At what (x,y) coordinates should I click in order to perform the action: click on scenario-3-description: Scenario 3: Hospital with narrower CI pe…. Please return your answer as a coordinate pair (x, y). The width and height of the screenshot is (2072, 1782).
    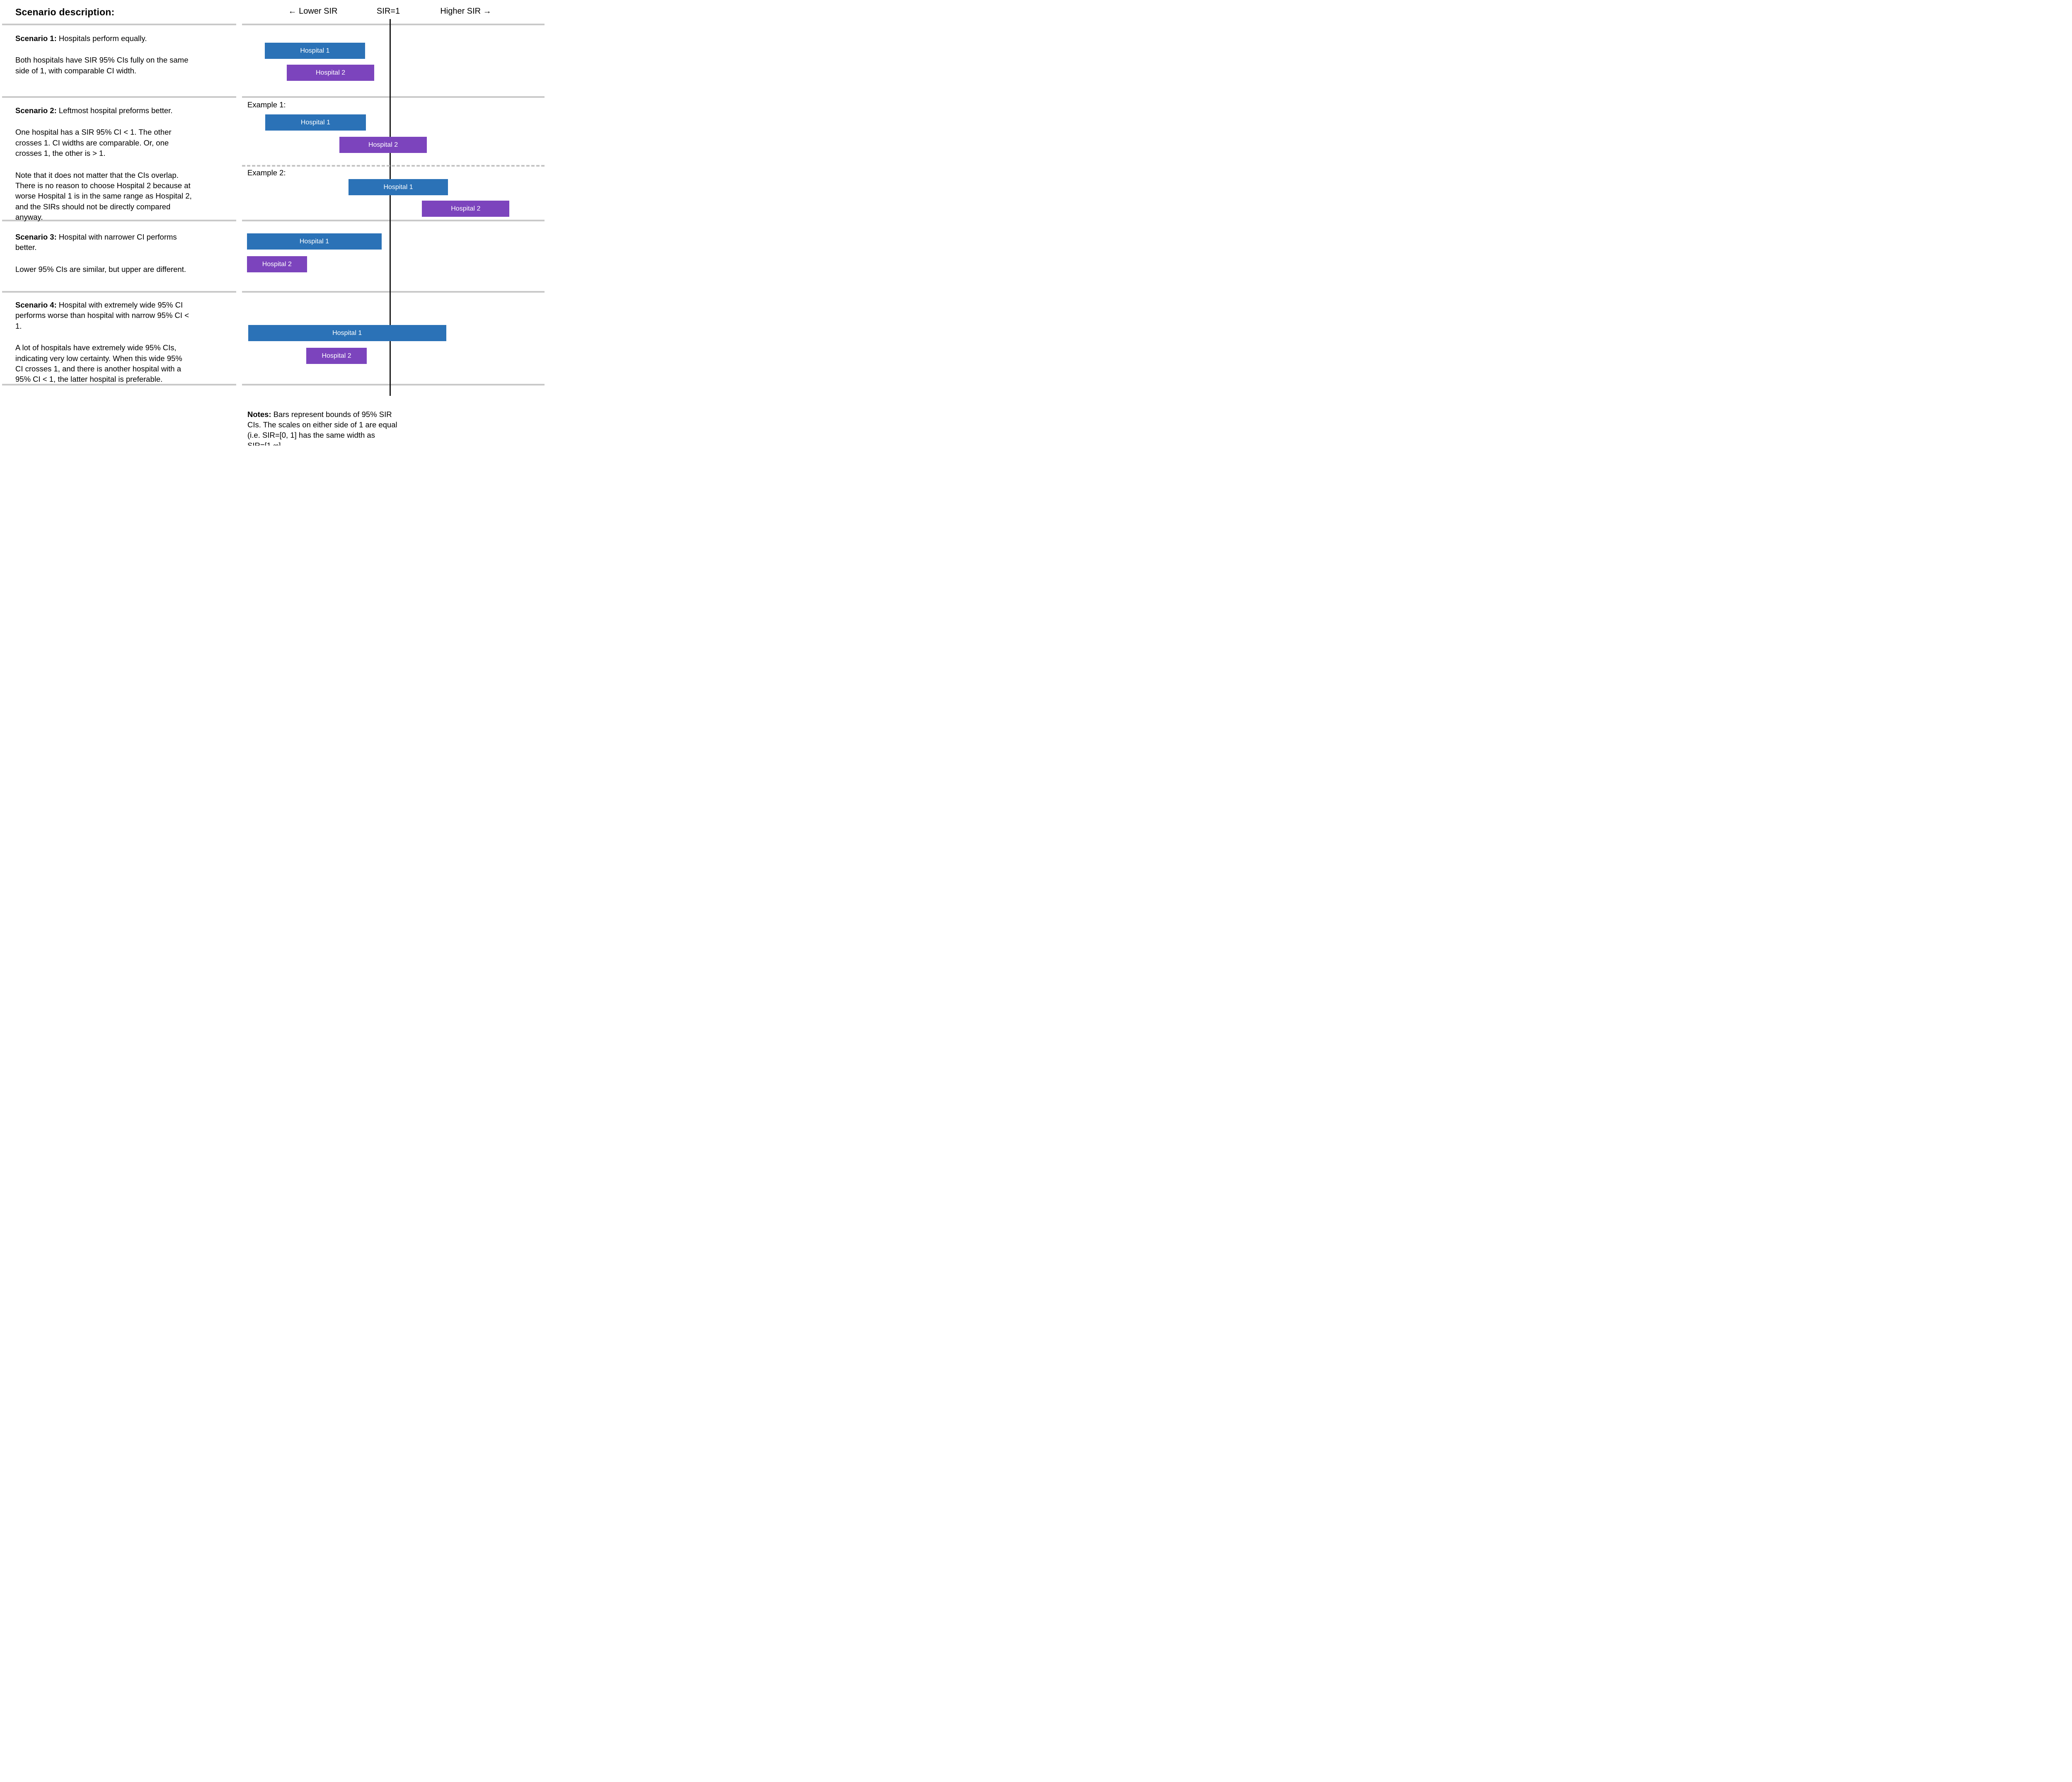
    Looking at the image, I should click on (128, 259).